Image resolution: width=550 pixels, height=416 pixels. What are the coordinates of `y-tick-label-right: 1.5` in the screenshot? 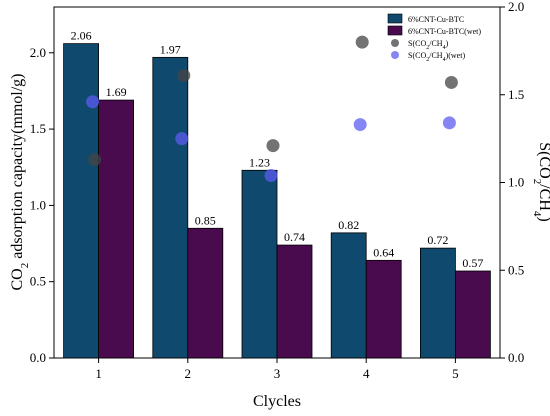 It's located at (516, 94).